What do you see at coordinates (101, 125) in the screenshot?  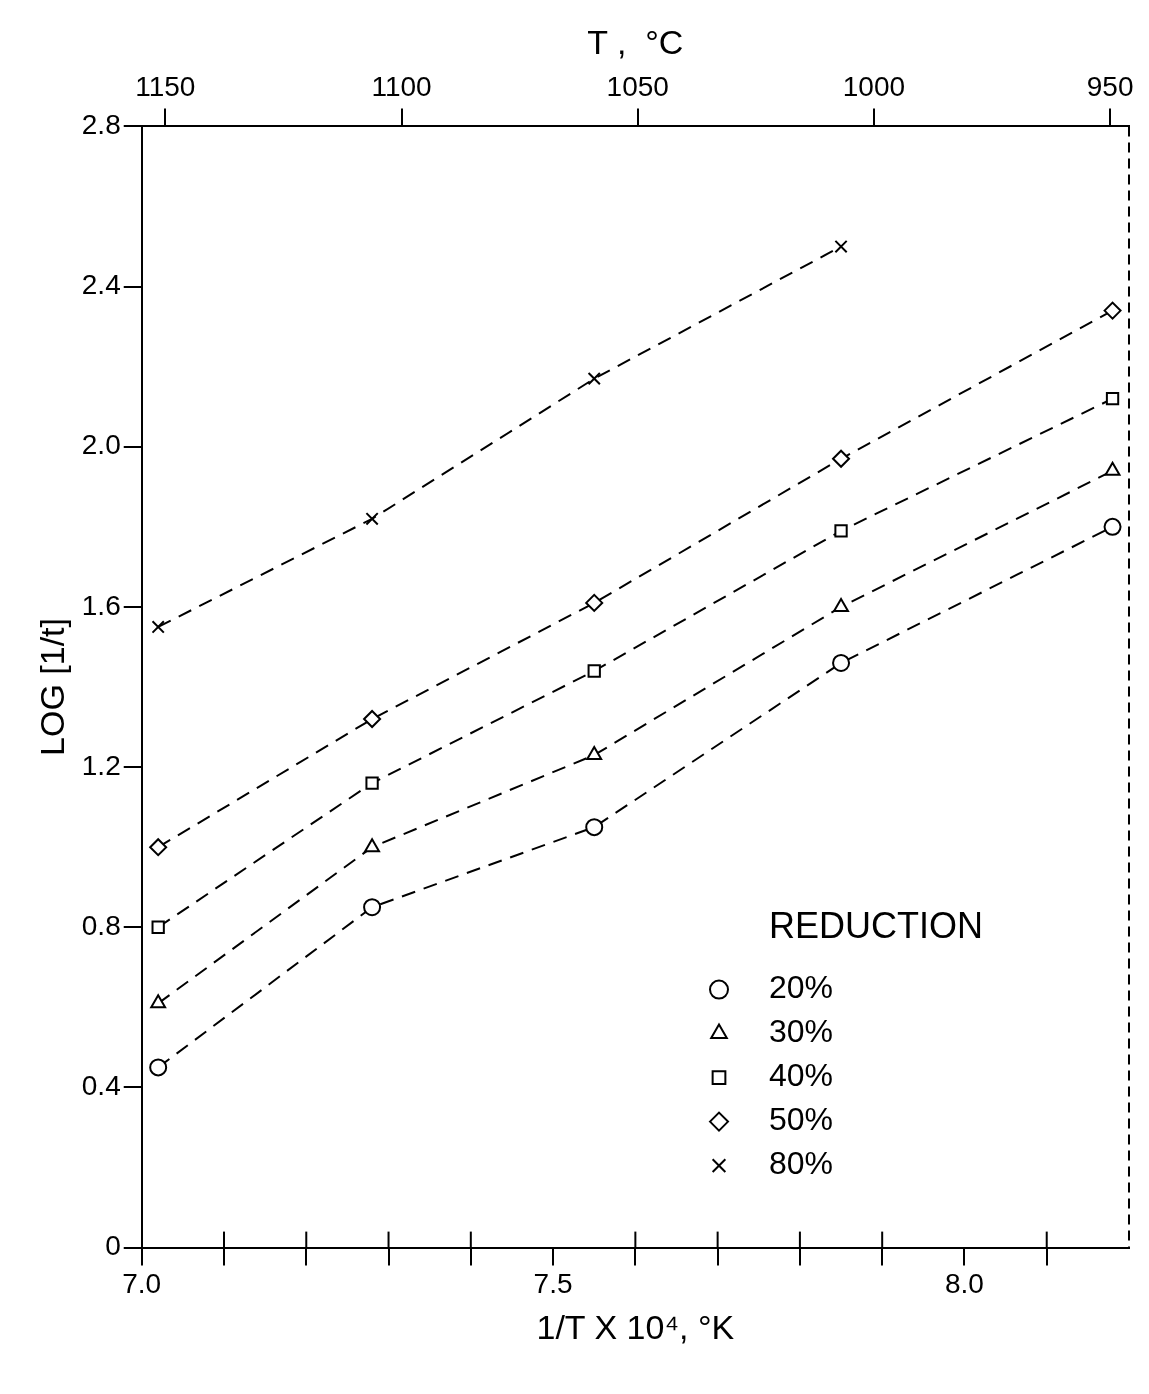 I see `y-tick-label: 2.8` at bounding box center [101, 125].